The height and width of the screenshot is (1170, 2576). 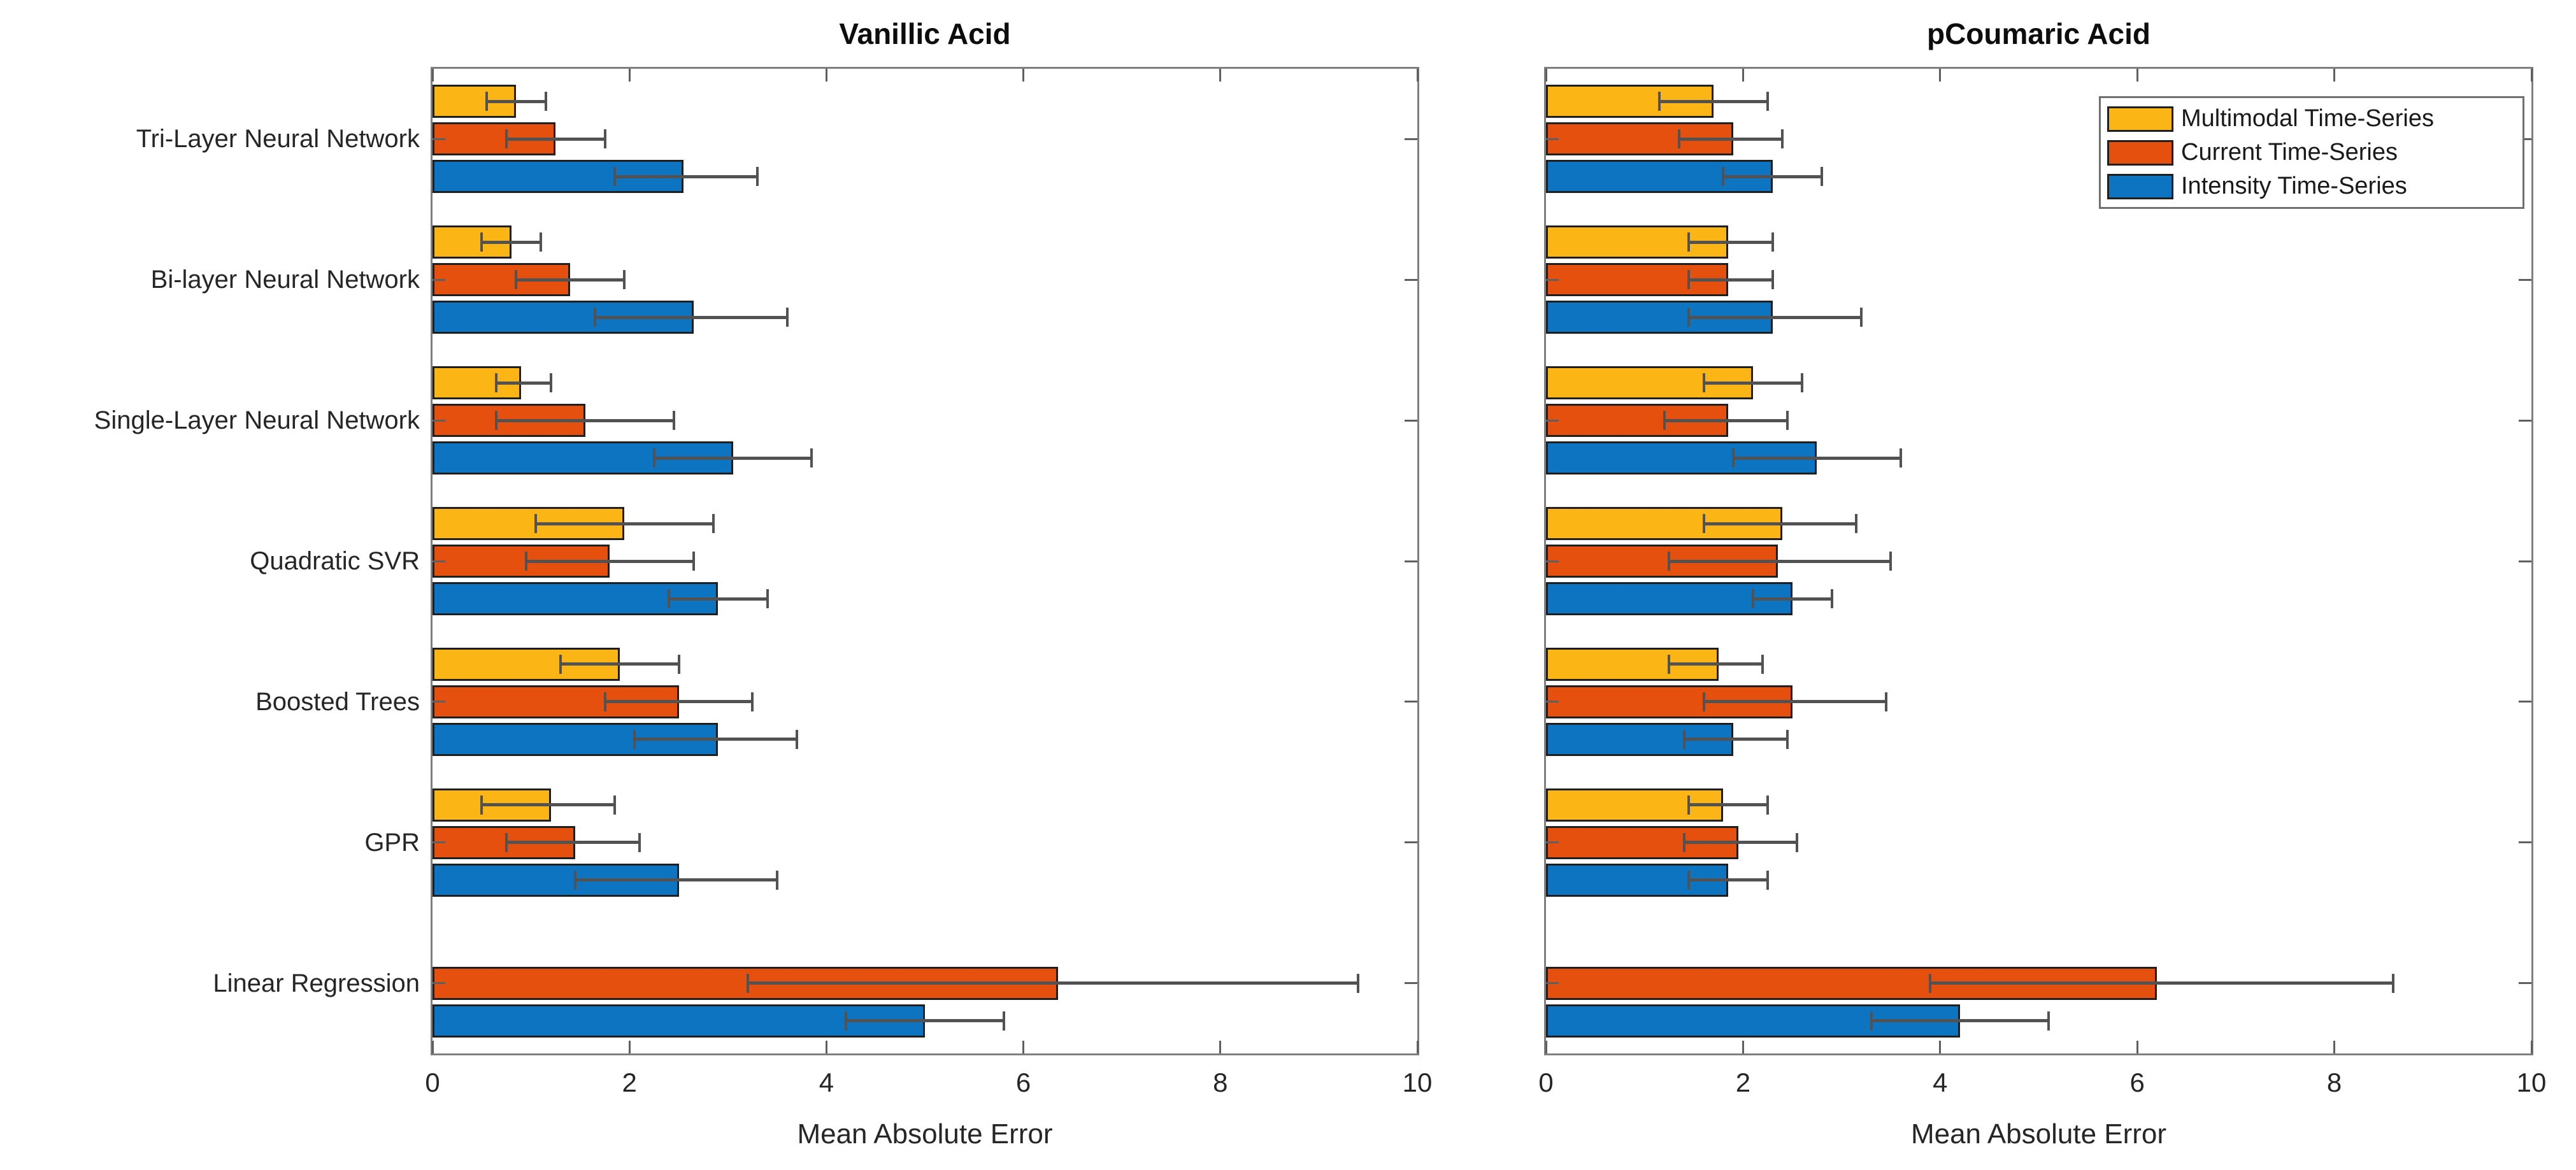 I want to click on legend-item: Multimodal Time-Series, so click(x=2312, y=118).